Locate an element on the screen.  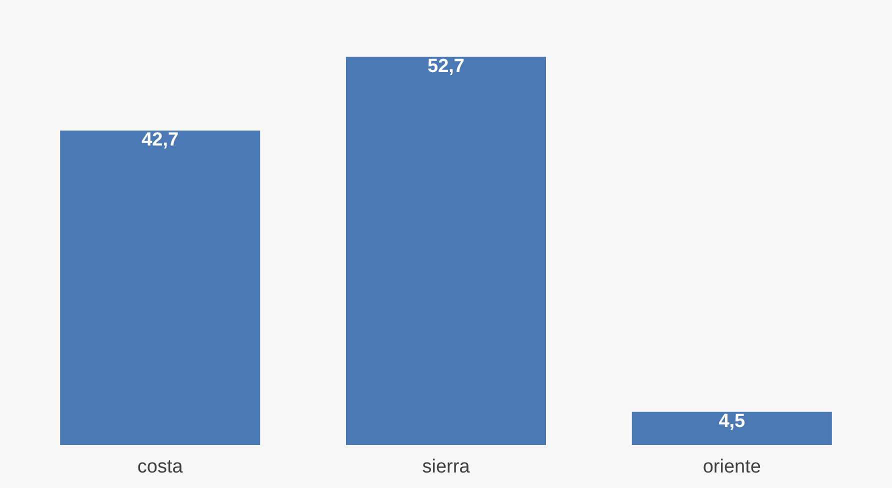
x-tick-label: costa is located at coordinates (160, 467).